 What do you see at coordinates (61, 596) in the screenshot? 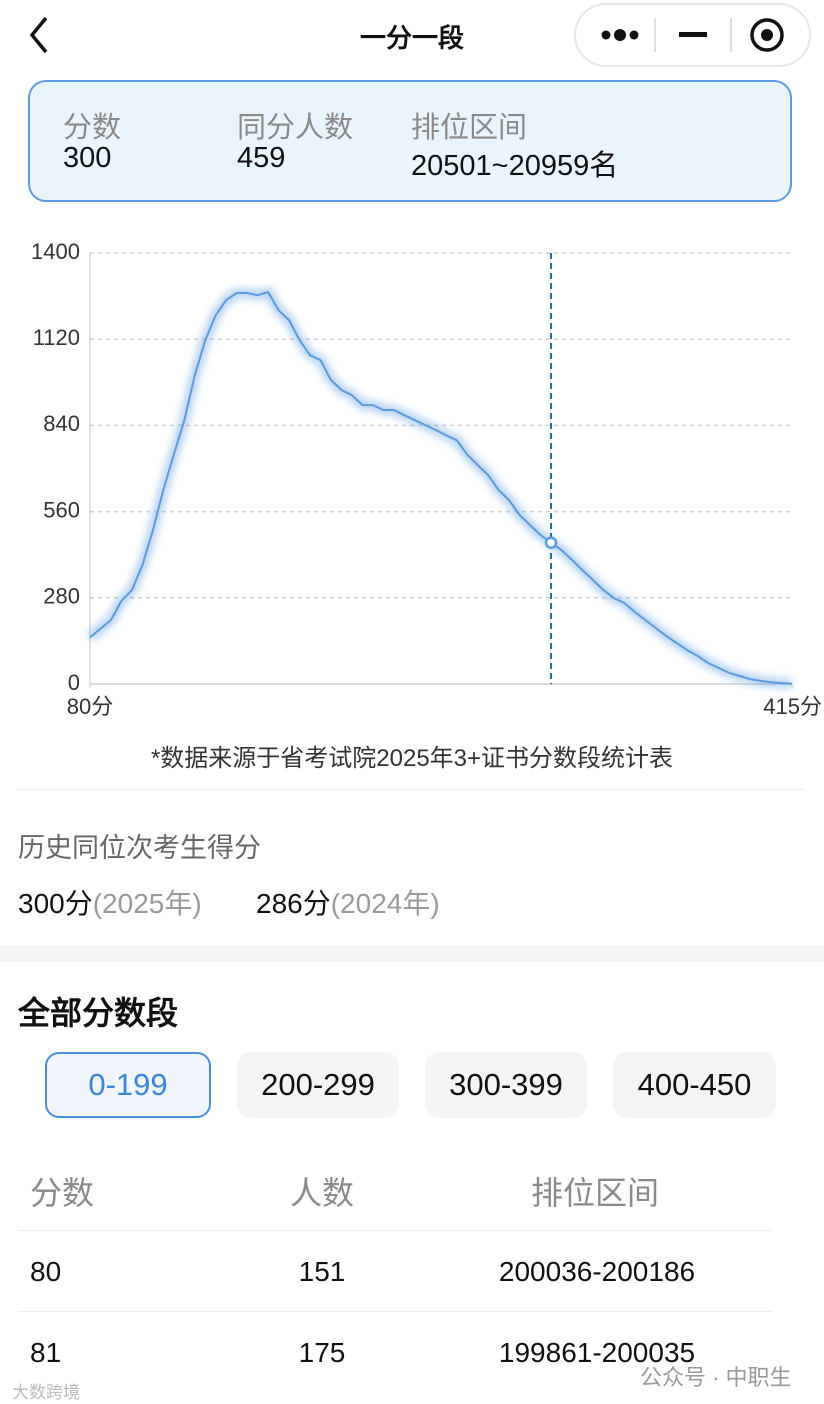
I see `y-tick-label: 280` at bounding box center [61, 596].